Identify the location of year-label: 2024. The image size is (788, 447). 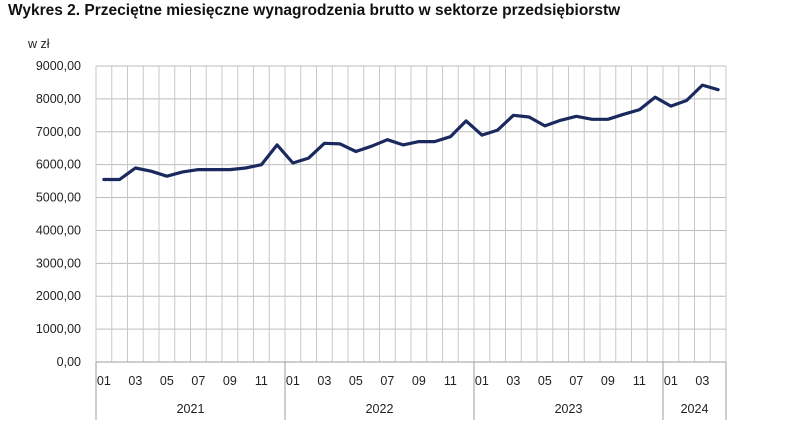
(695, 409).